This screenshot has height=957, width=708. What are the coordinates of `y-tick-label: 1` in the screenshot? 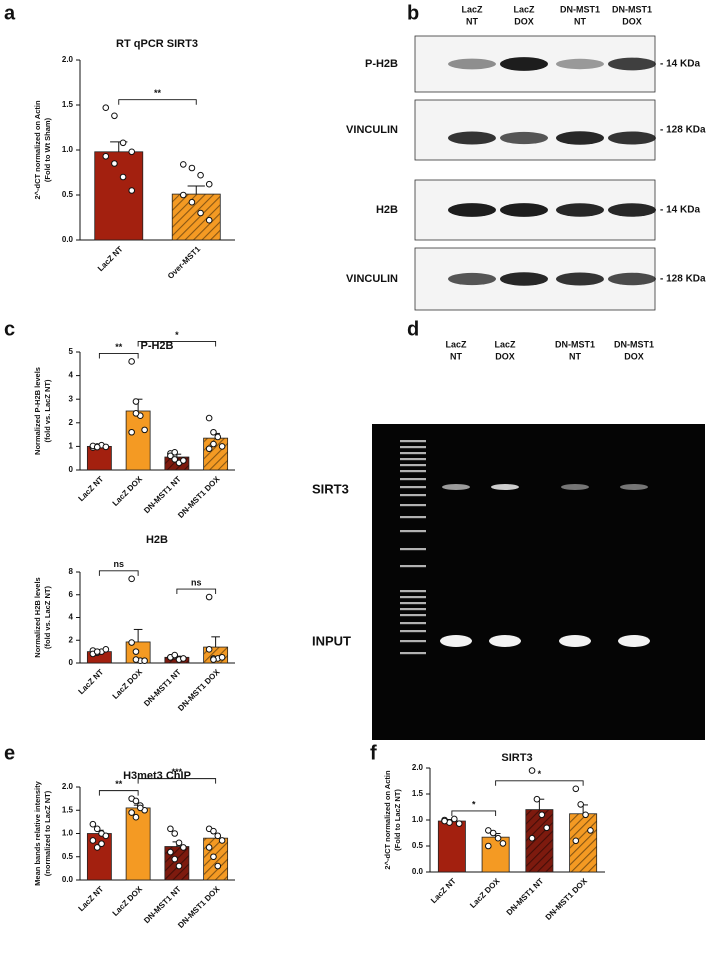 It's located at (71, 446).